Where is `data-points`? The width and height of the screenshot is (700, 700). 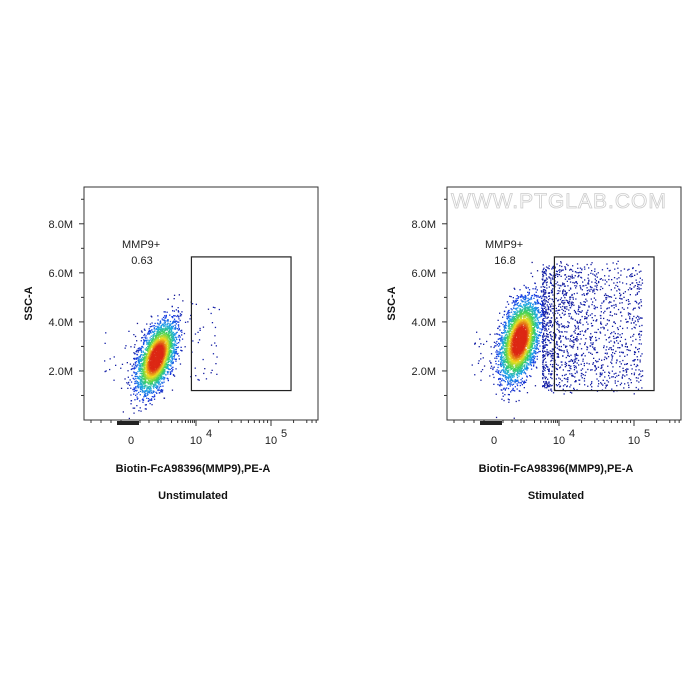
data-points is located at coordinates (162, 357).